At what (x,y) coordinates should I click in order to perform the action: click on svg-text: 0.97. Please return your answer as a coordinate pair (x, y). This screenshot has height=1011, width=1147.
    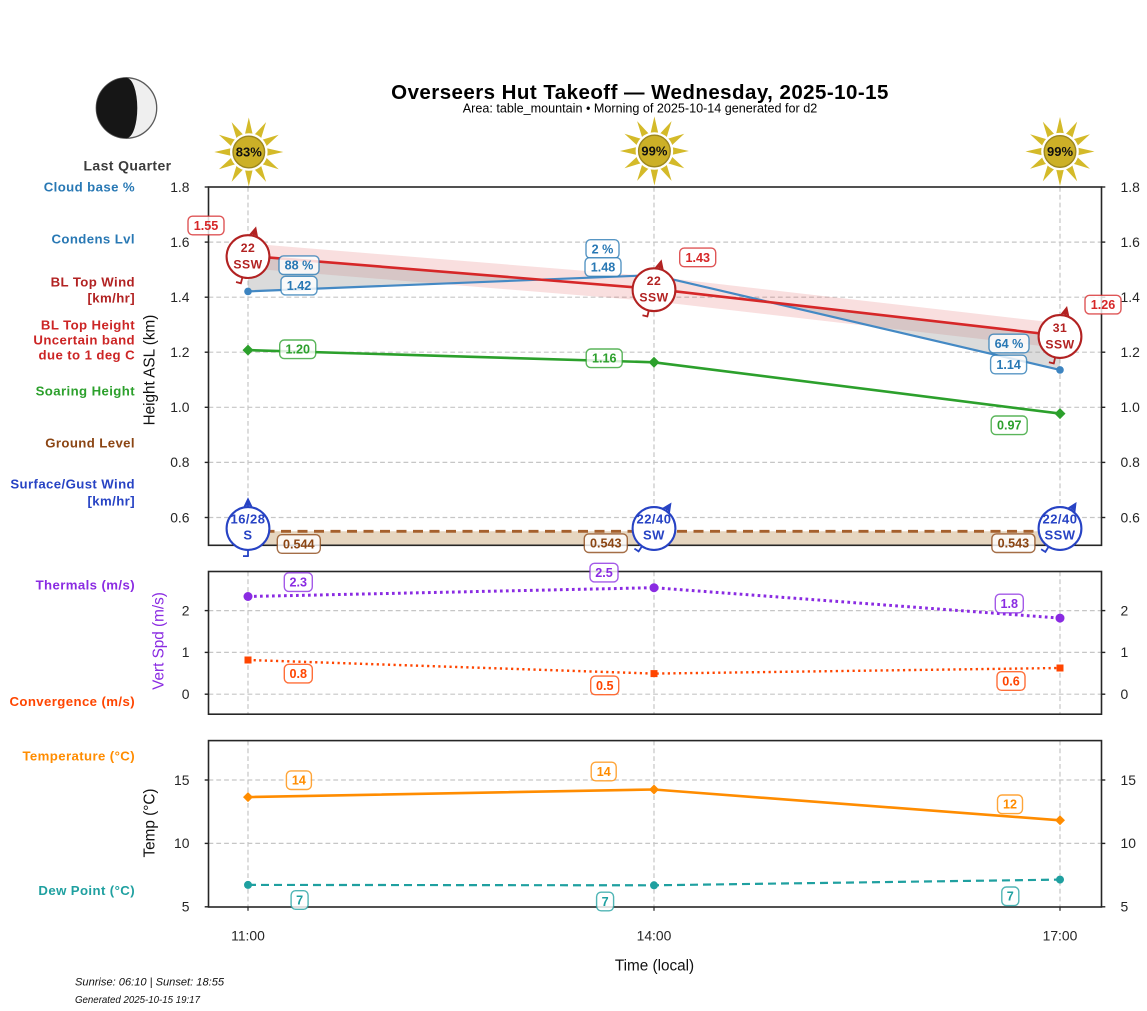
    Looking at the image, I should click on (1009, 426).